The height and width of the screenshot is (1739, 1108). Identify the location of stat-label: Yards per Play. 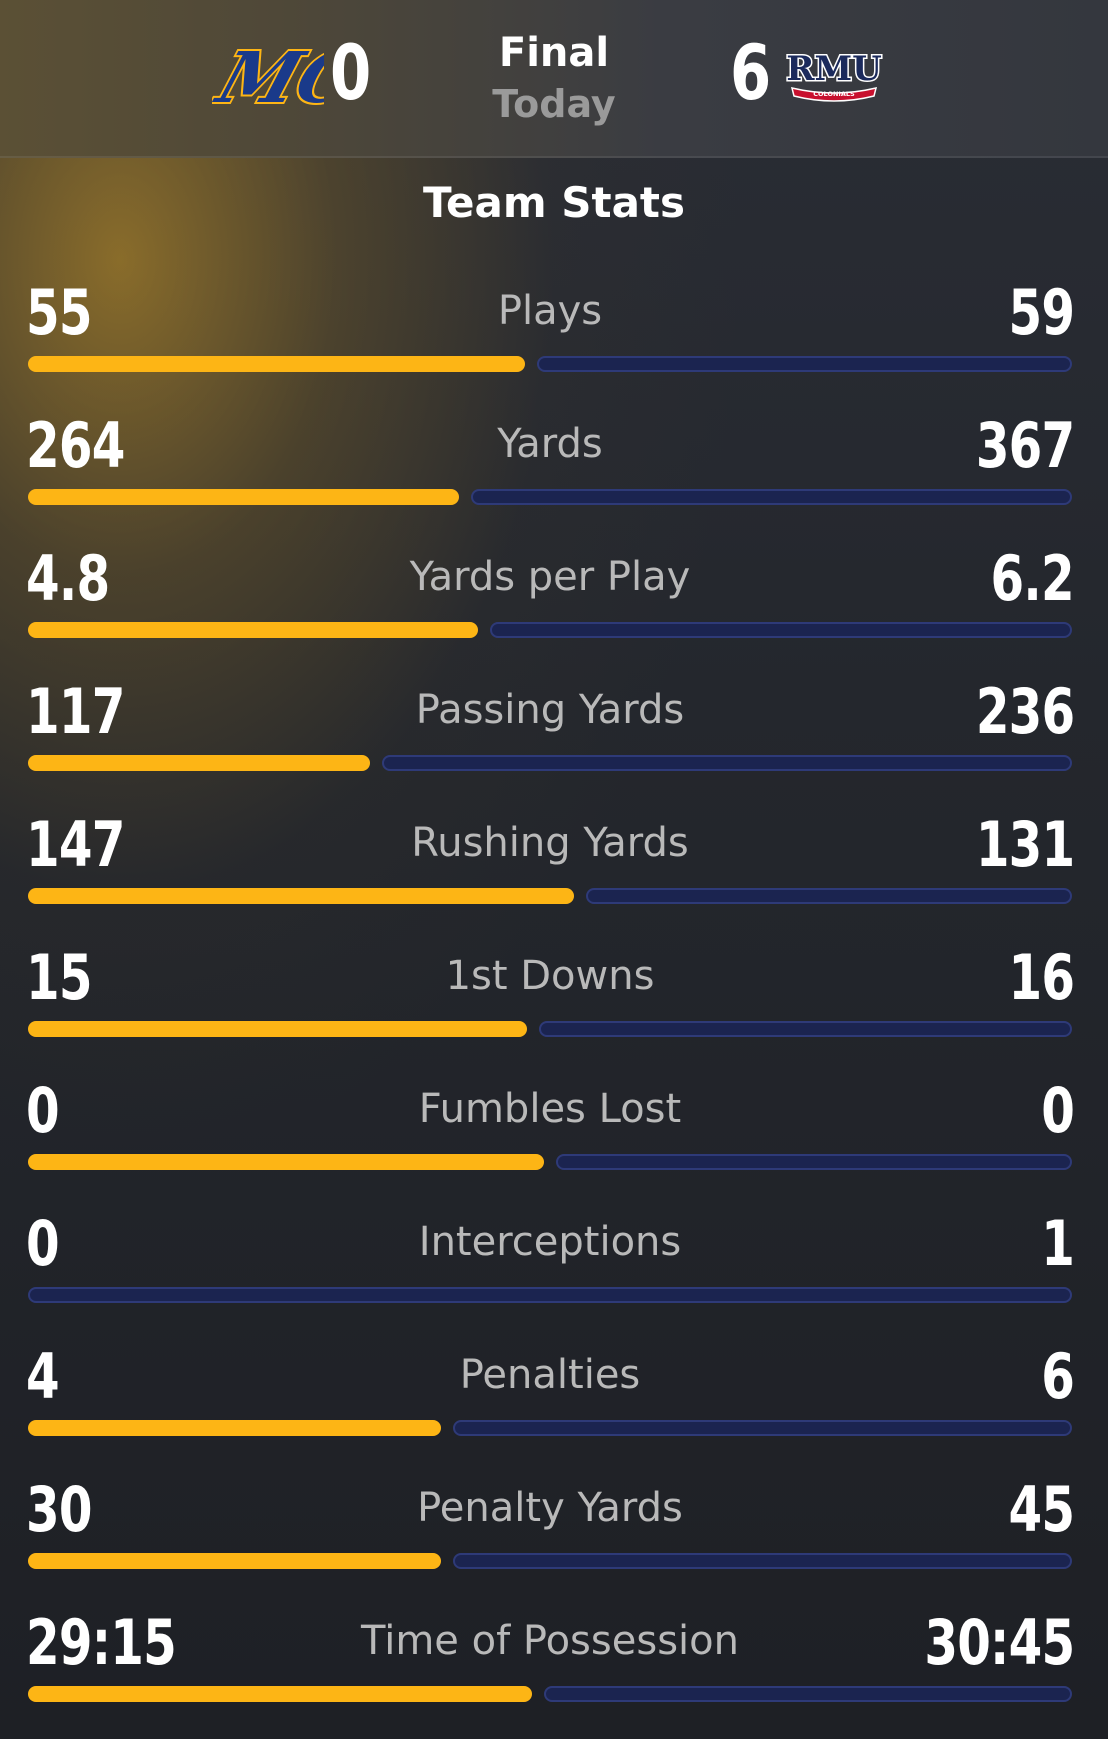
(550, 577).